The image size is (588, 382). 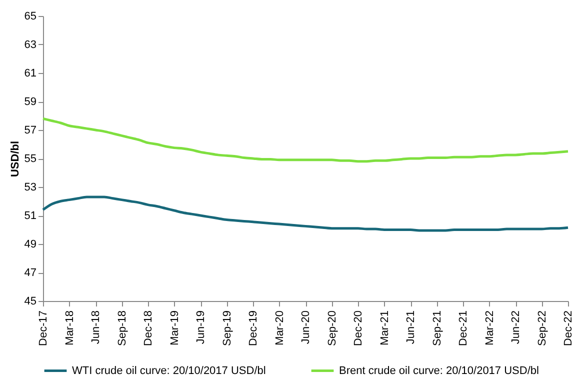 I want to click on x-tick-label: Jun-22, so click(x=516, y=327).